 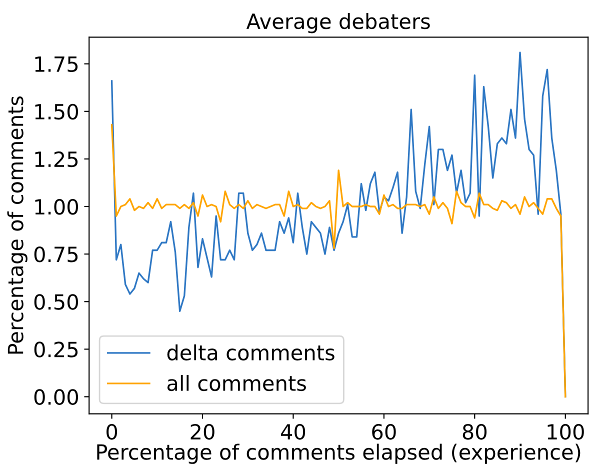 What do you see at coordinates (236, 383) in the screenshot?
I see `legend-label: all comments` at bounding box center [236, 383].